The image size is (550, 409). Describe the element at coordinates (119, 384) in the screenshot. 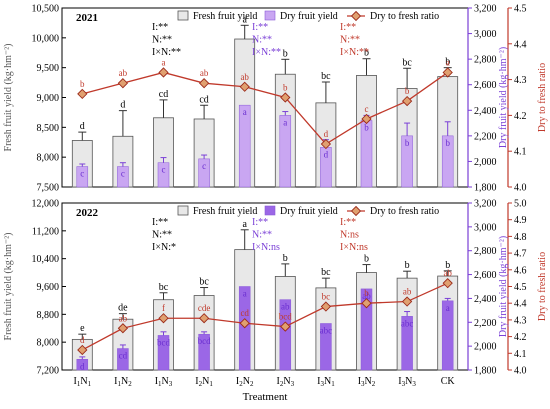

I see `x-tick-sub: 1` at that location.